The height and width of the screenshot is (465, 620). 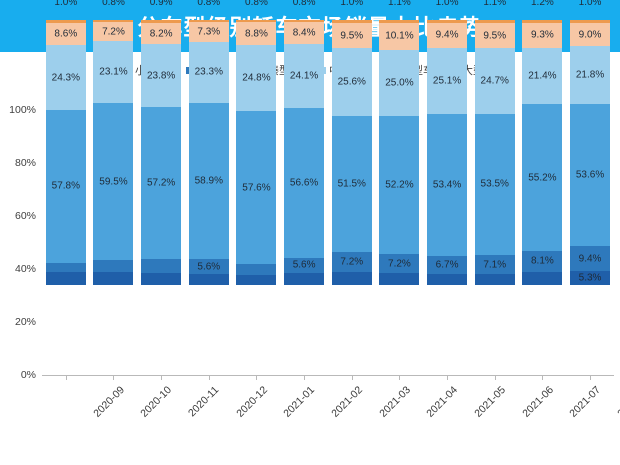 I want to click on bar-segment: 21.8%, so click(x=590, y=75).